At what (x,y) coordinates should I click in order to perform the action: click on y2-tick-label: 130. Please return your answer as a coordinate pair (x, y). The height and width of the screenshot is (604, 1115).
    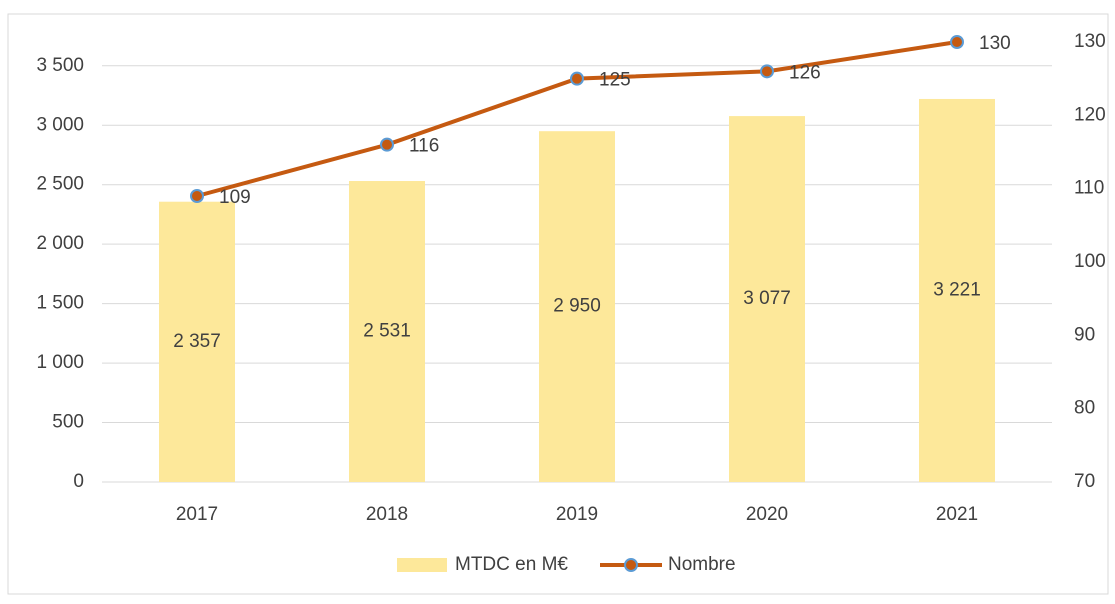
    Looking at the image, I should click on (1090, 41).